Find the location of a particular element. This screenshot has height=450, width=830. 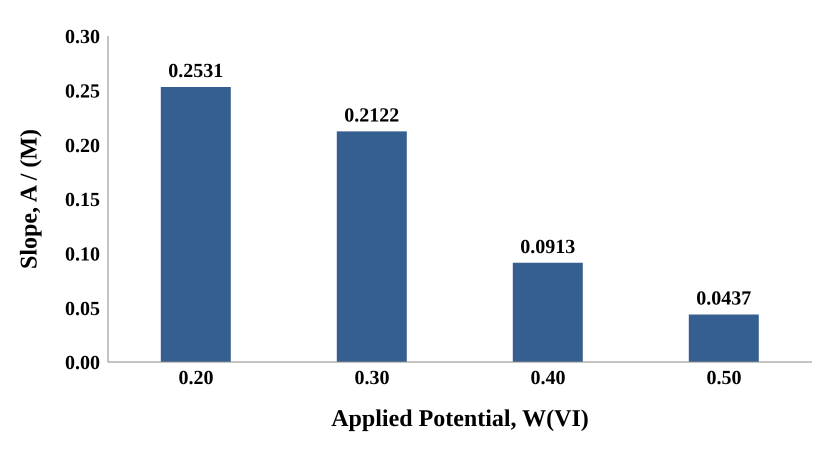

x-axis-title: Applied Potential, W(VI) is located at coordinates (460, 419).